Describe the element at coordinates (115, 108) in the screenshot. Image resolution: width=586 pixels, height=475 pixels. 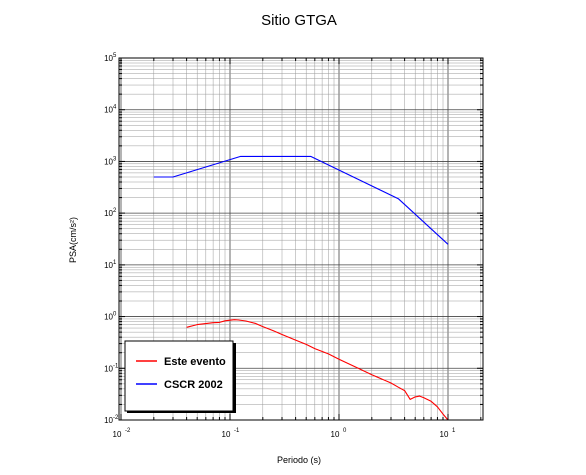
I see `y-tick-label-exponent: 4` at that location.